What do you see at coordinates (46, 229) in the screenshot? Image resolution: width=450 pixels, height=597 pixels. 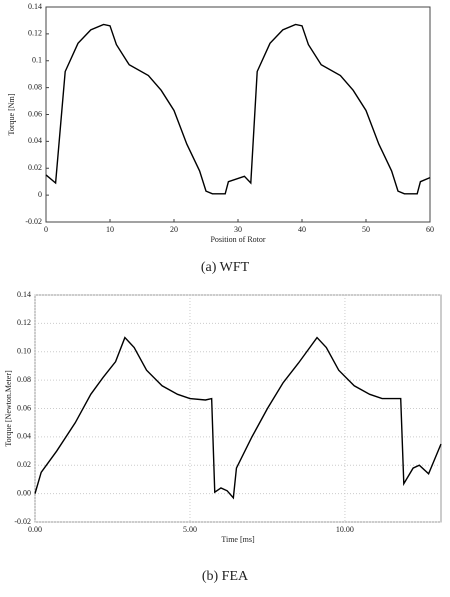 I see `x-tick-label: 0` at bounding box center [46, 229].